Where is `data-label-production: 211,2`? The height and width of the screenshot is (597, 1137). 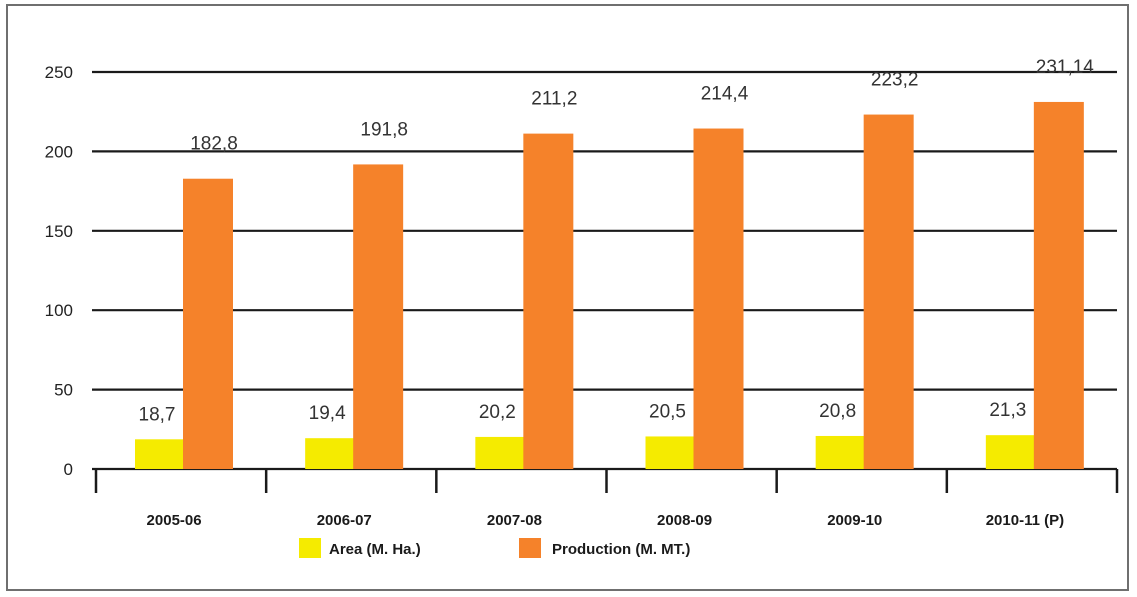 data-label-production: 211,2 is located at coordinates (554, 99).